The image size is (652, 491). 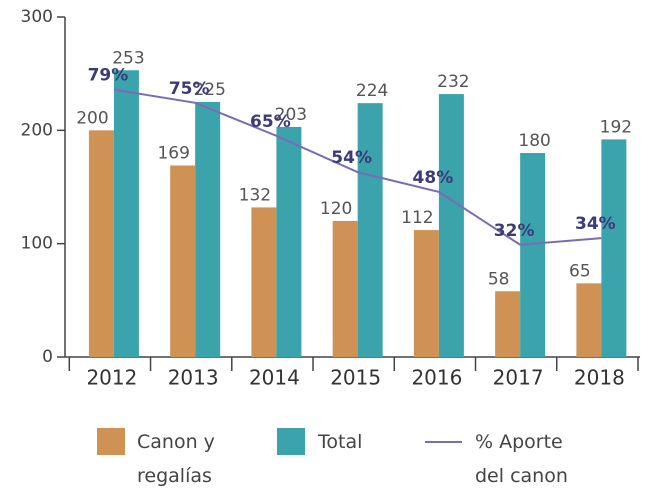 I want to click on y-tick-label: 200, so click(x=37, y=130).